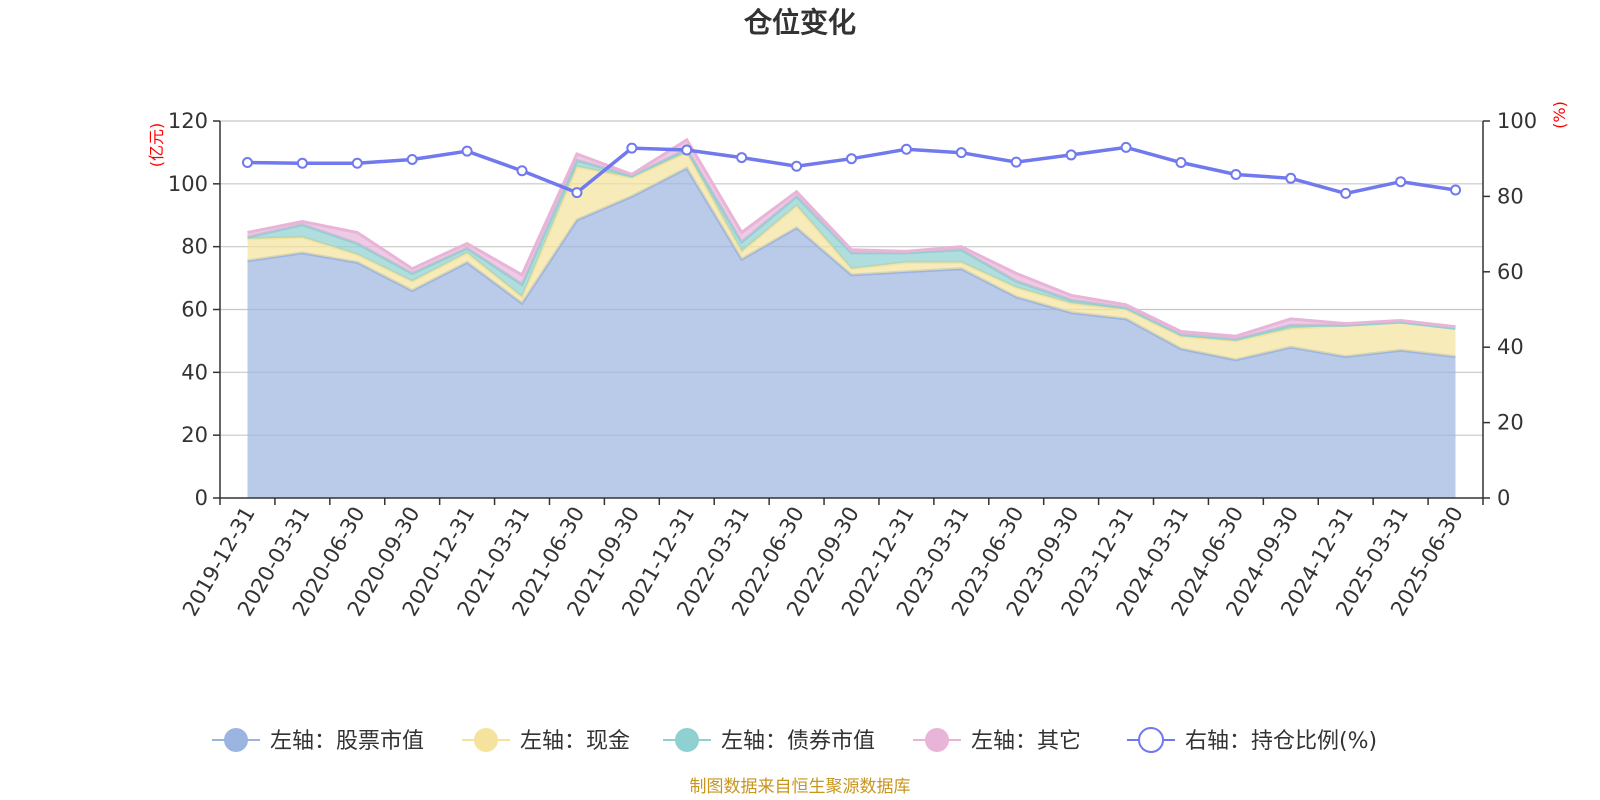 The image size is (1600, 800). What do you see at coordinates (1559, 115) in the screenshot?
I see `right-axis-unit: (%)` at bounding box center [1559, 115].